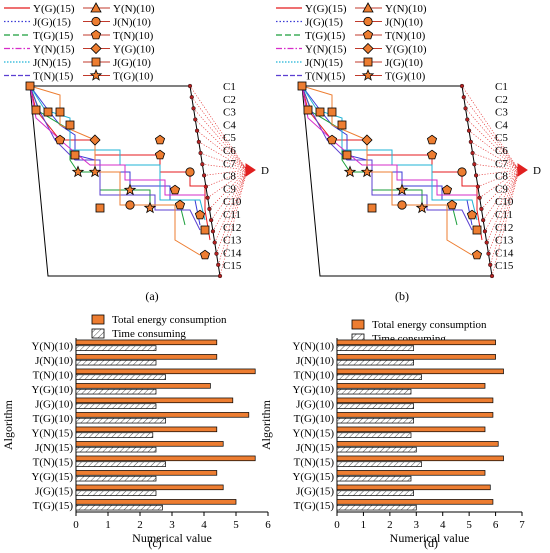 This screenshot has width=550, height=553. What do you see at coordinates (501, 113) in the screenshot?
I see `route-label: C3` at bounding box center [501, 113].